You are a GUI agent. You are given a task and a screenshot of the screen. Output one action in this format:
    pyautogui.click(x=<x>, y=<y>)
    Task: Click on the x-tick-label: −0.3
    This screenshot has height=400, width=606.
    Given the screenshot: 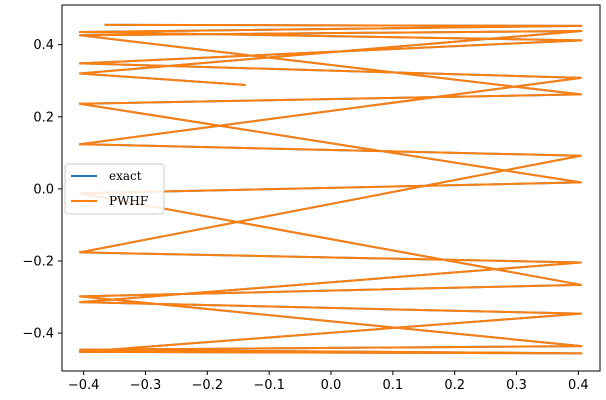 What is the action you would take?
    pyautogui.click(x=146, y=385)
    